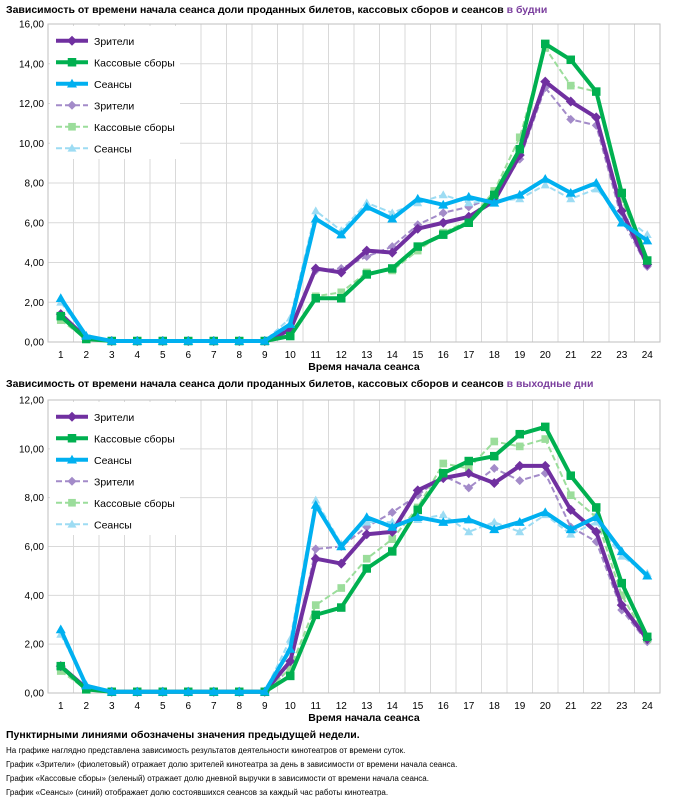  I want to click on chart1-xtick-label: 1, so click(61, 355).